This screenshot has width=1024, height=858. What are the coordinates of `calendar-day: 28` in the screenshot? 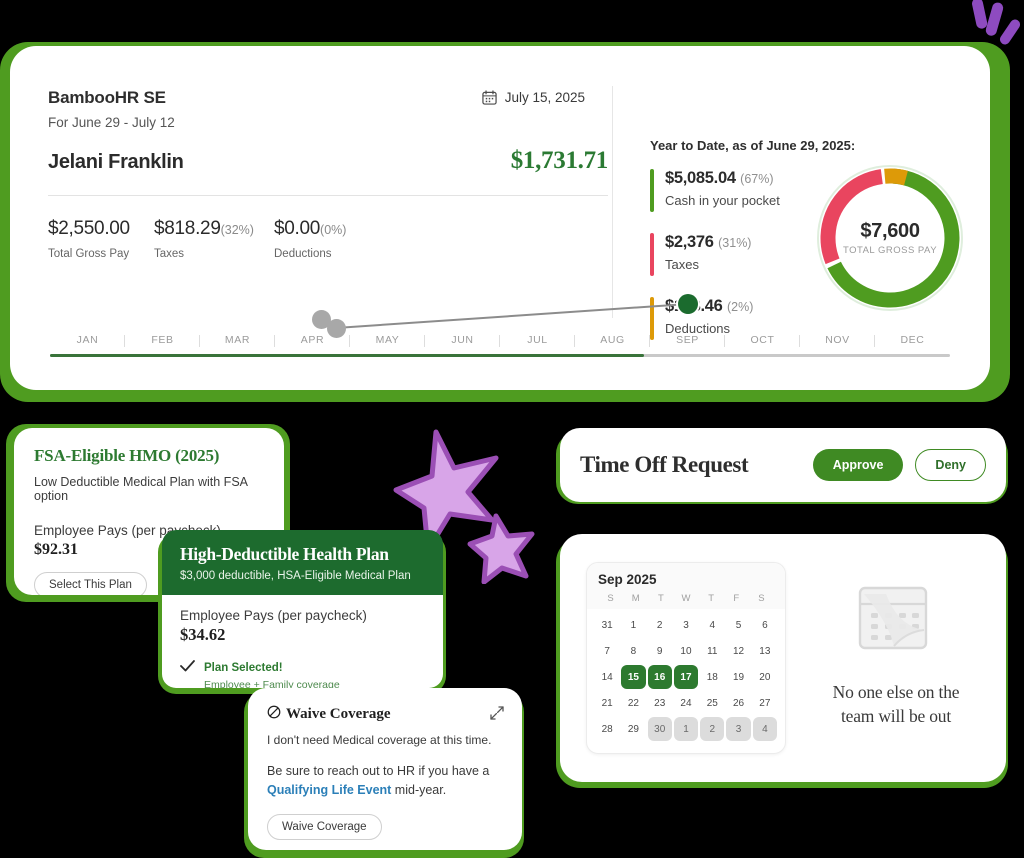 It's located at (607, 729).